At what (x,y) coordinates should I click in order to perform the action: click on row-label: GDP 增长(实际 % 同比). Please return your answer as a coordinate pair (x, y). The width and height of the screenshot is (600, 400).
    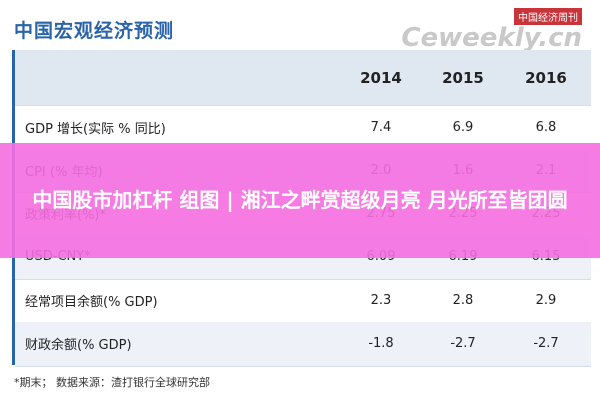
    Looking at the image, I should click on (95, 129).